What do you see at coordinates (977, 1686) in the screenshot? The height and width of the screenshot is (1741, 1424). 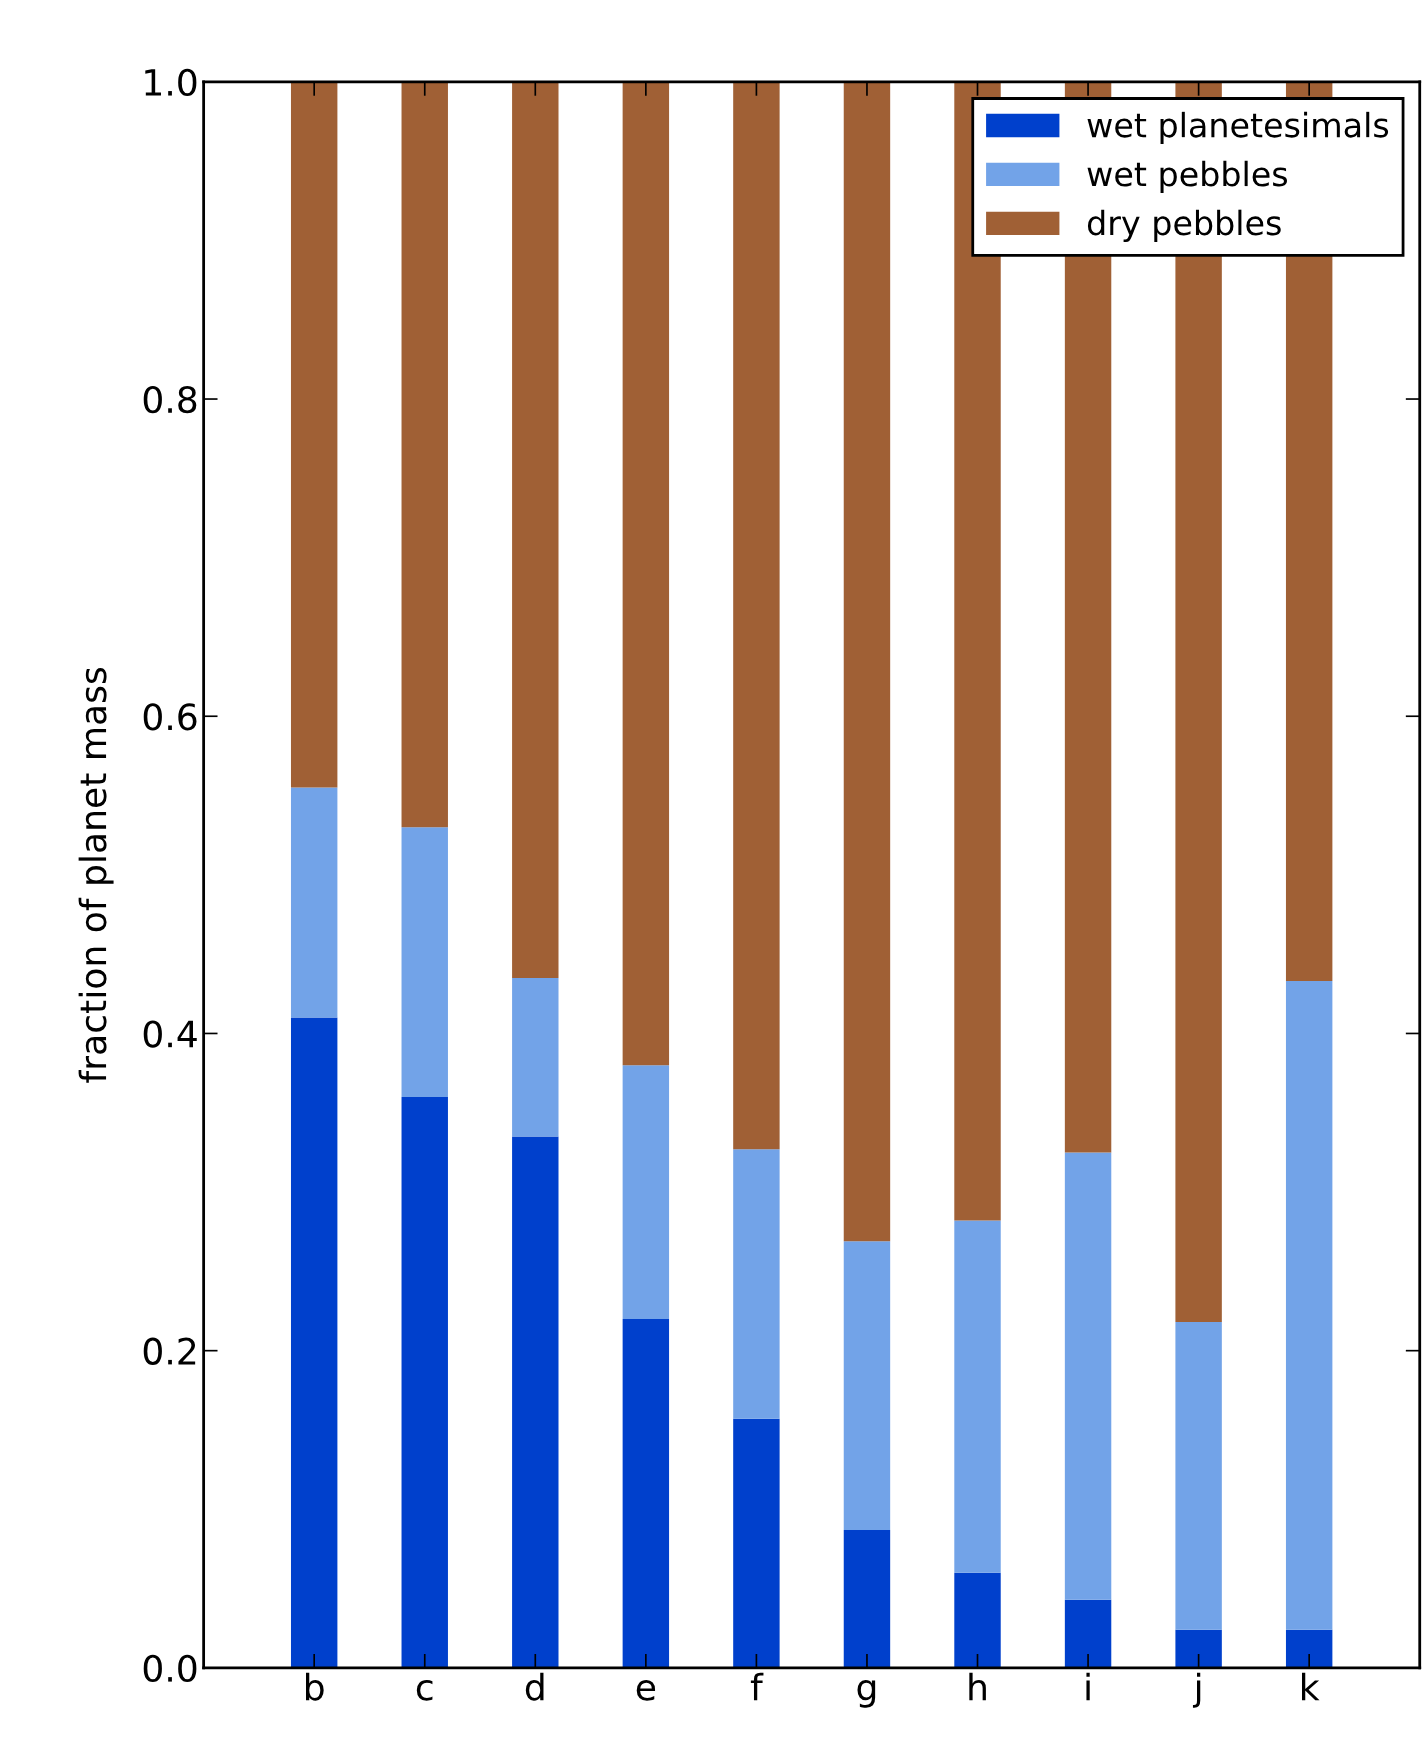 I see `x-tick-label: h` at bounding box center [977, 1686].